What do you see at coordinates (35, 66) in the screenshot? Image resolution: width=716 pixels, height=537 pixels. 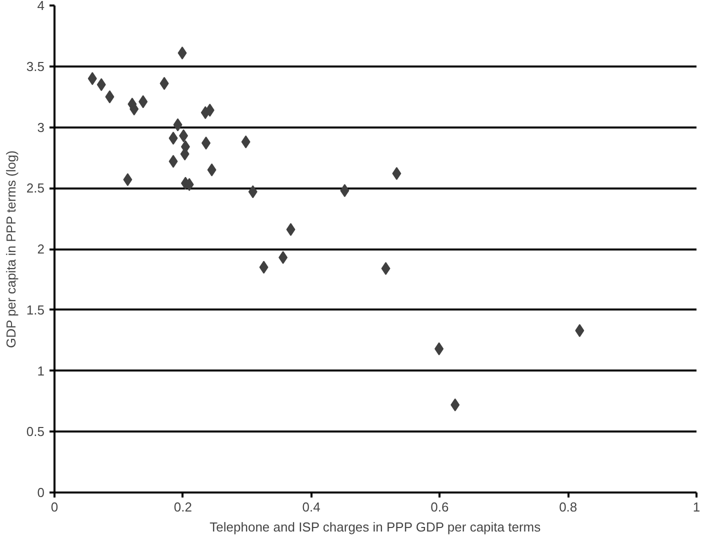 I see `y-tick-label: 3.5` at bounding box center [35, 66].